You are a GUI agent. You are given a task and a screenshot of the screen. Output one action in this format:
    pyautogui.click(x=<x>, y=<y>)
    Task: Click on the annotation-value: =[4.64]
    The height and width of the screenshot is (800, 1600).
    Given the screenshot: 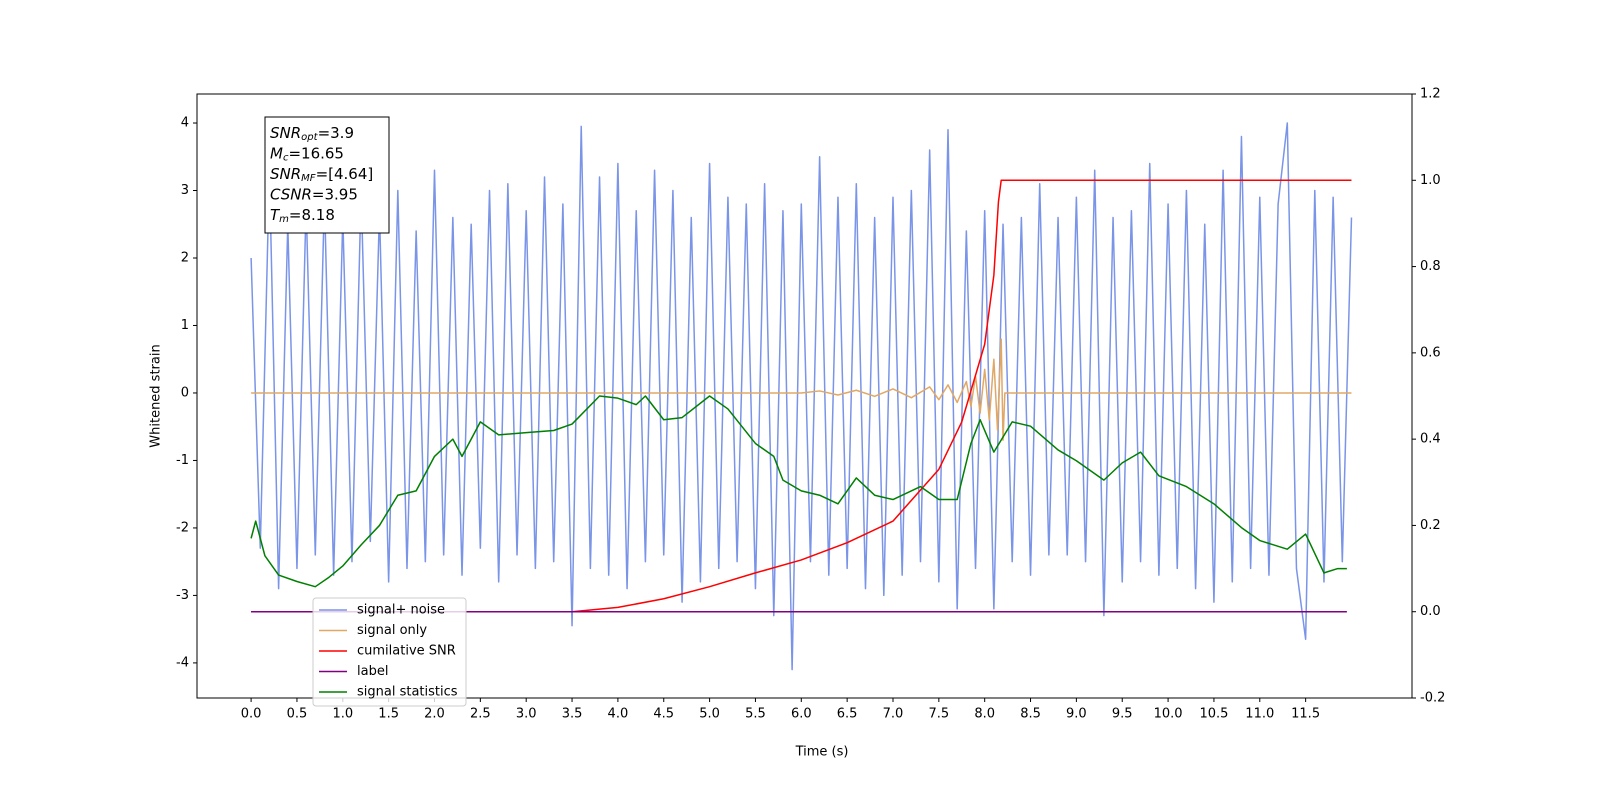 What is the action you would take?
    pyautogui.click(x=345, y=174)
    